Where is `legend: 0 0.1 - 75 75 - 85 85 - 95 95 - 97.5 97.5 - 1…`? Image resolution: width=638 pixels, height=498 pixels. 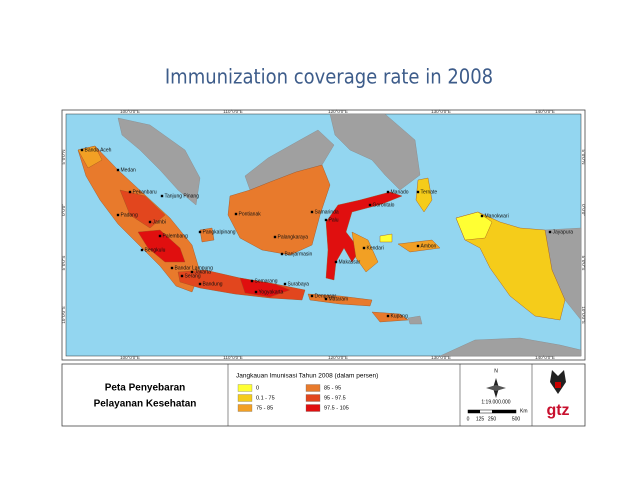 legend: 0 0.1 - 75 75 - 85 85 - 95 95 - 97.5 97.5 - 1… is located at coordinates (293, 398).